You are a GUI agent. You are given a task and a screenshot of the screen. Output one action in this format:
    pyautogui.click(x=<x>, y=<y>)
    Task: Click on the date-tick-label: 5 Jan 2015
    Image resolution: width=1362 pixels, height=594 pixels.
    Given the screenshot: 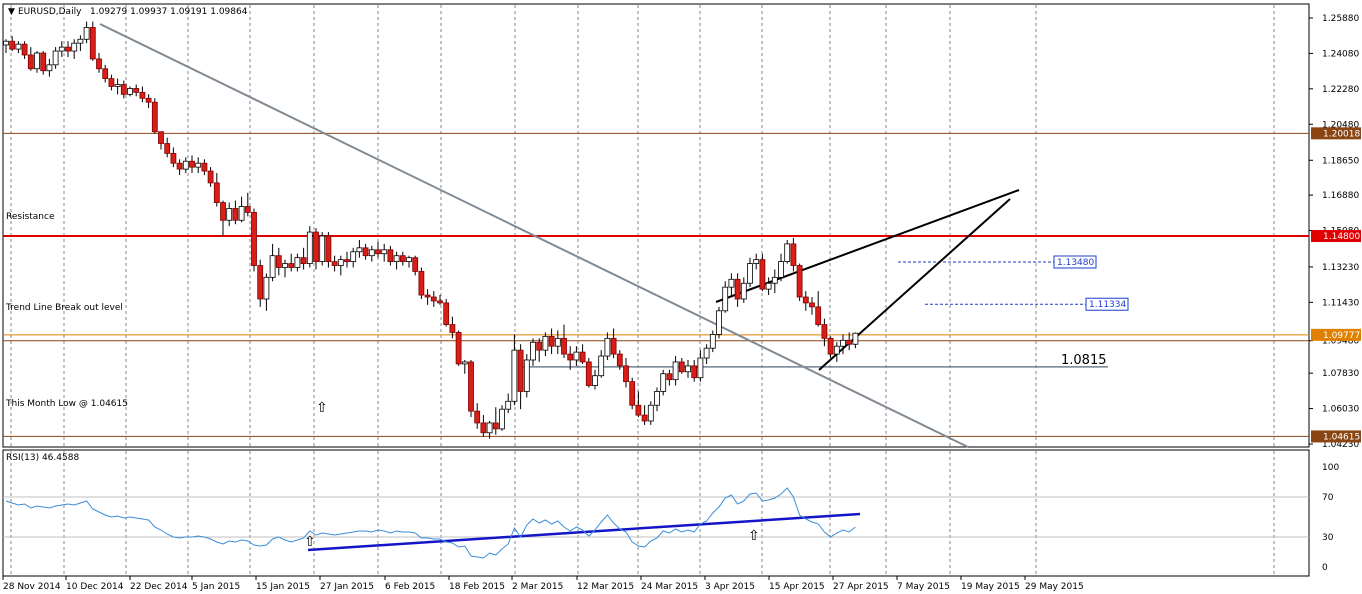 What is the action you would take?
    pyautogui.click(x=216, y=587)
    